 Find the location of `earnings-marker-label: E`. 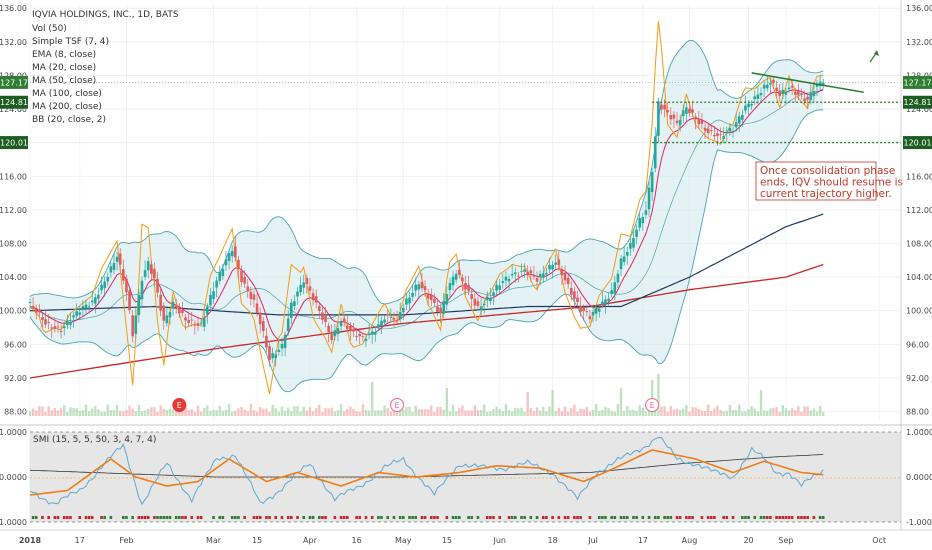

earnings-marker-label: E is located at coordinates (179, 405).